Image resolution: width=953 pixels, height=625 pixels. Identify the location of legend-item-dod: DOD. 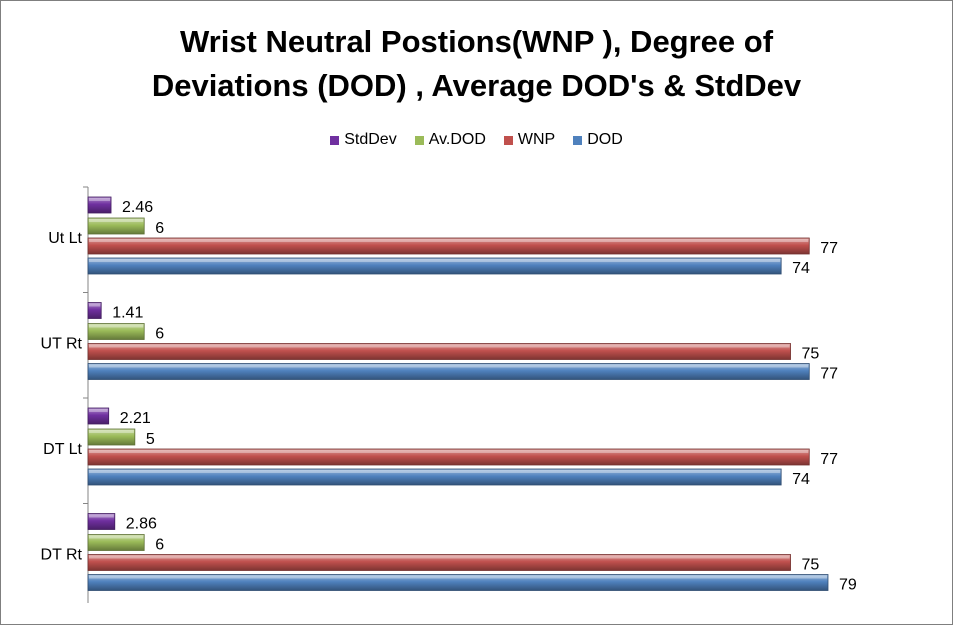
(598, 140).